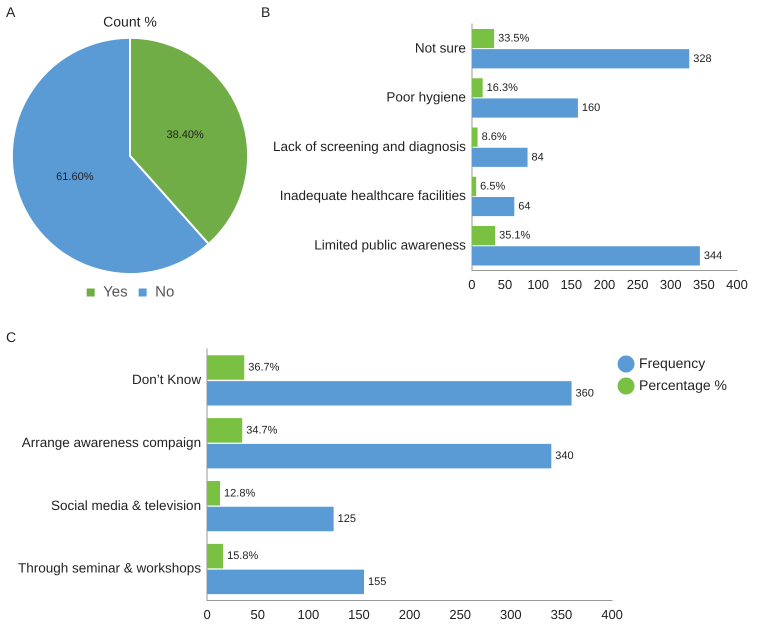 This screenshot has height=635, width=767. What do you see at coordinates (115, 292) in the screenshot?
I see `legend-label: Yes` at bounding box center [115, 292].